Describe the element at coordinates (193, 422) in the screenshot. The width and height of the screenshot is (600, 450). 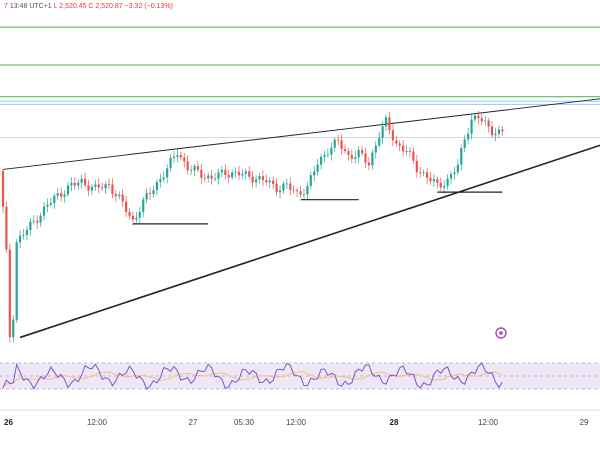
I see `x-tick-label: 27` at that location.